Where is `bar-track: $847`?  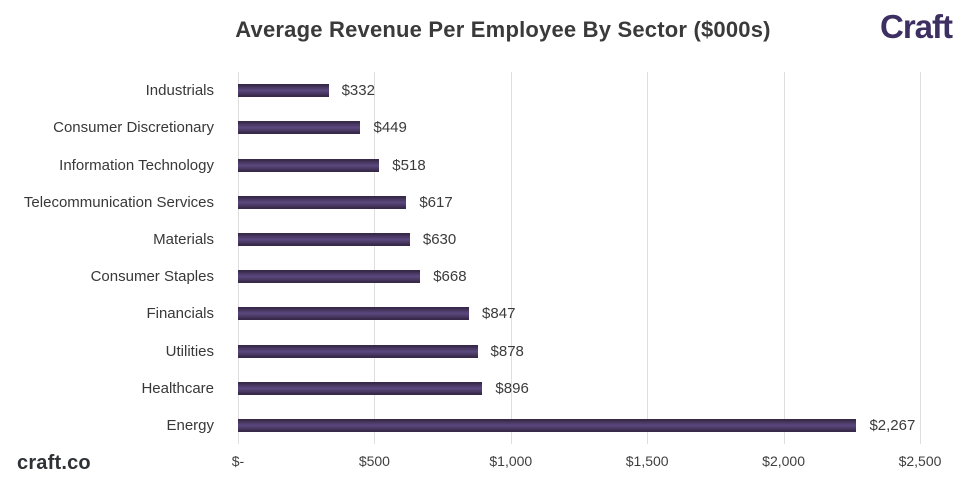
bar-track: $847 is located at coordinates (579, 313).